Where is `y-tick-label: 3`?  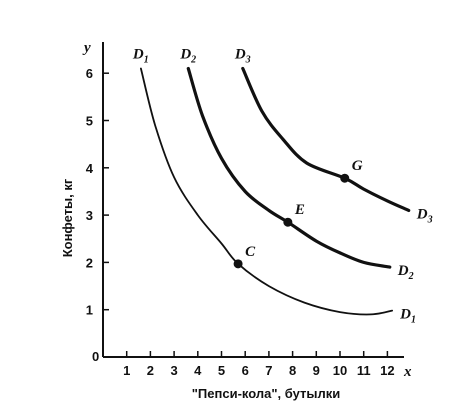
y-tick-label: 3 is located at coordinates (89, 215).